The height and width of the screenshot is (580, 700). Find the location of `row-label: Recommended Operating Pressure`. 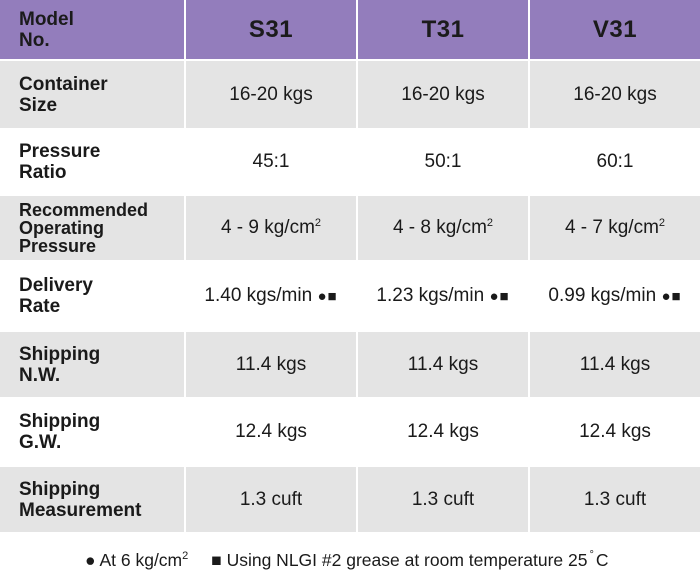

row-label: Recommended Operating Pressure is located at coordinates (93, 227).